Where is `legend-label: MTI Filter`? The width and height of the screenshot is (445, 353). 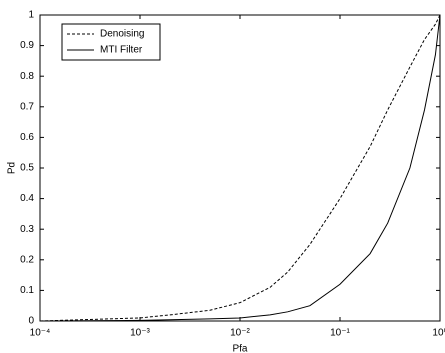
legend-label: MTI Filter is located at coordinates (121, 50).